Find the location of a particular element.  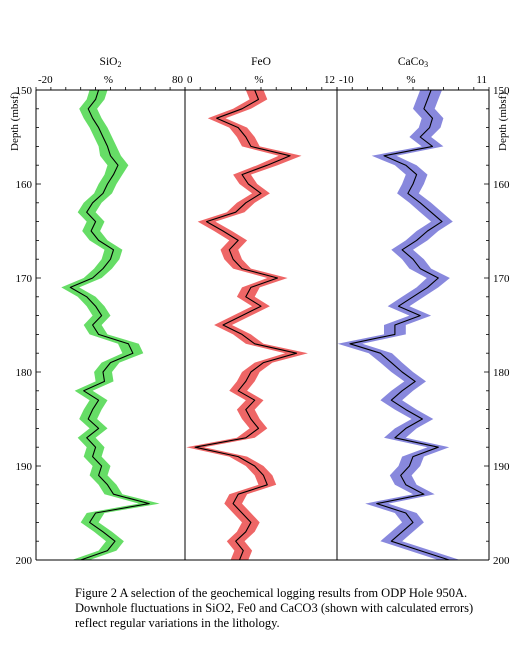

depth-tick-label-left: 160 is located at coordinates (24, 185).